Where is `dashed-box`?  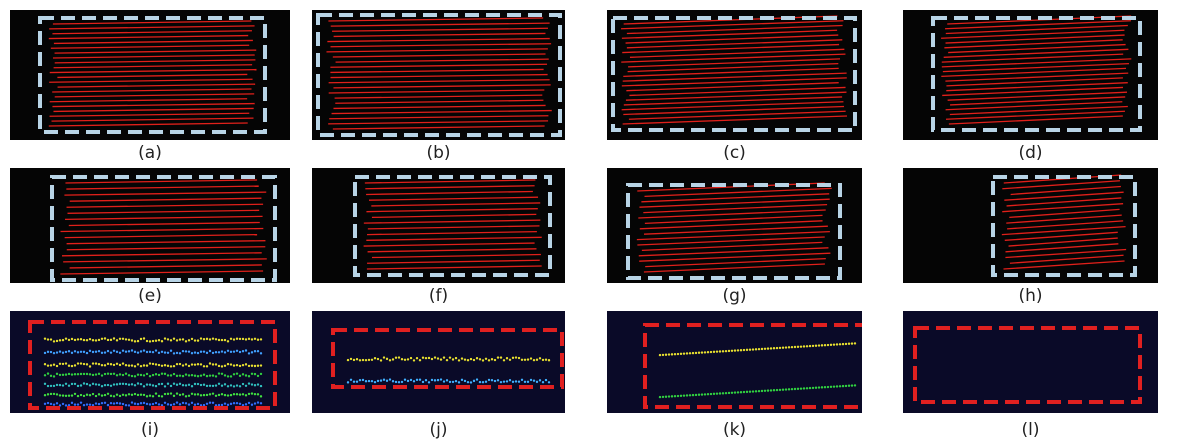 dashed-box is located at coordinates (1036, 74).